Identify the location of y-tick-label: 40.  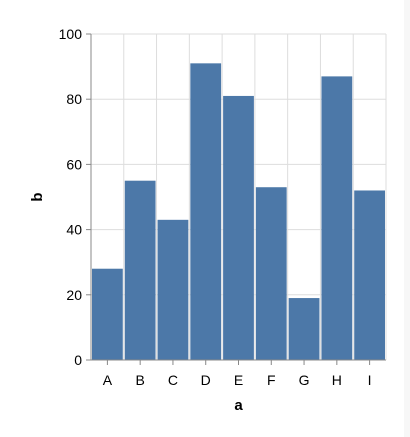
(74, 230).